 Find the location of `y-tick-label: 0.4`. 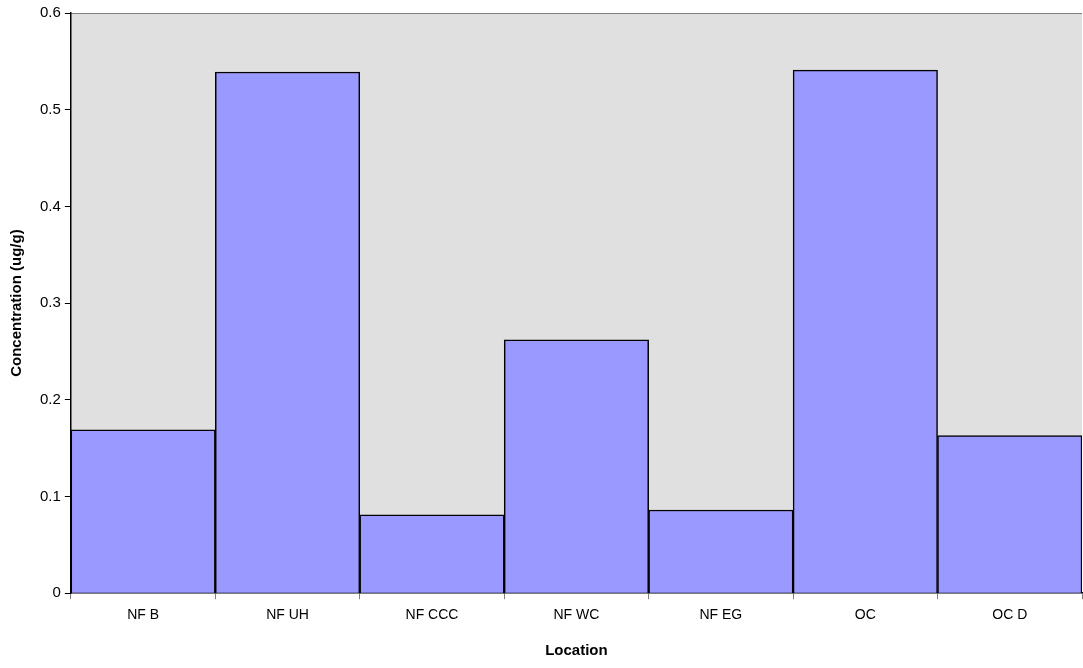

y-tick-label: 0.4 is located at coordinates (50, 205).